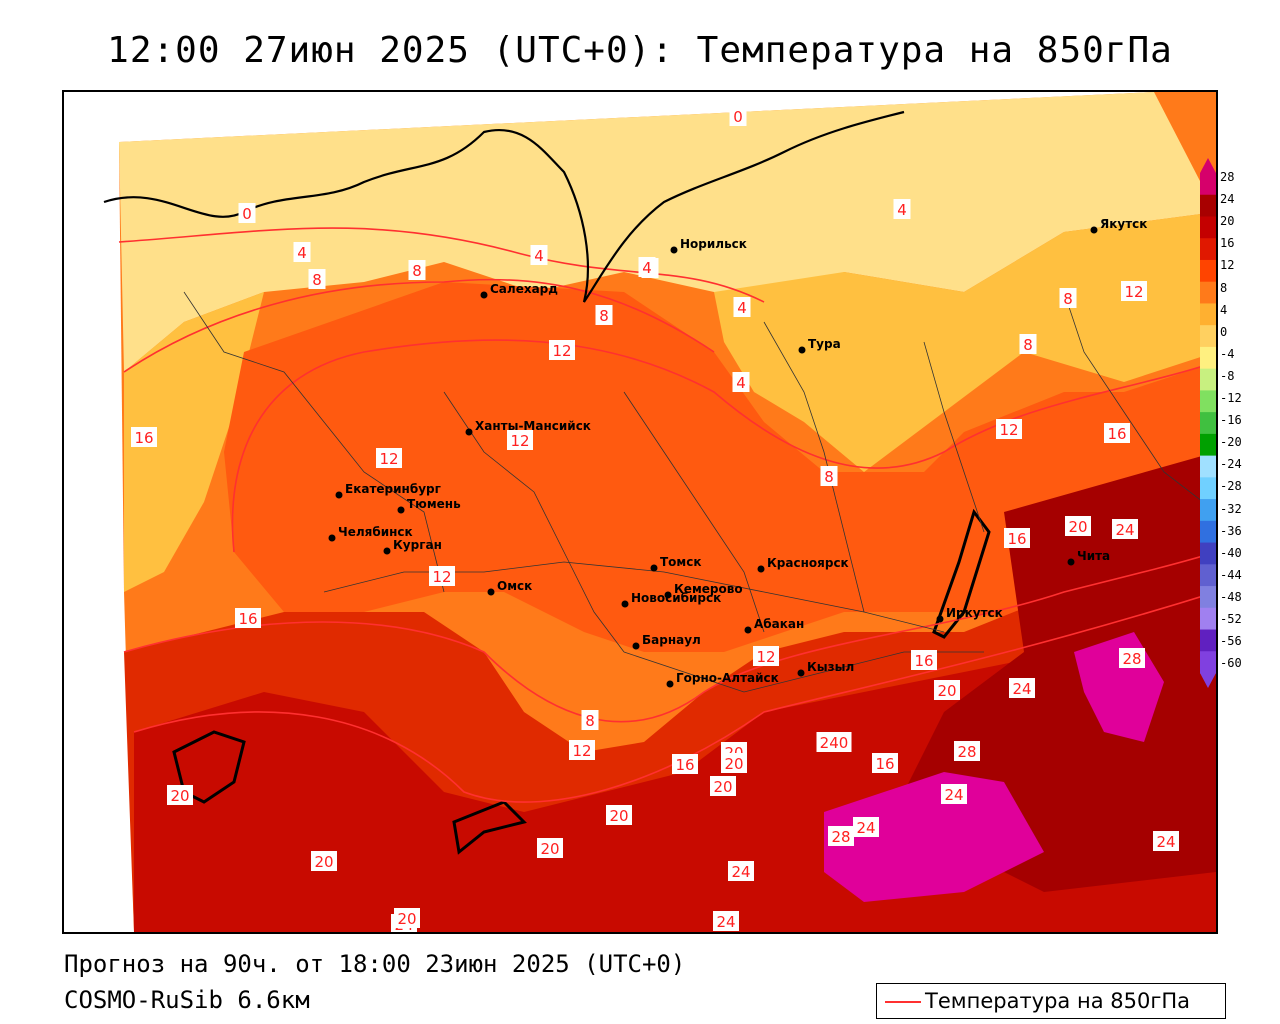 The image size is (1280, 1024). I want to click on colorbar-tick-label: -60, so click(1231, 663).